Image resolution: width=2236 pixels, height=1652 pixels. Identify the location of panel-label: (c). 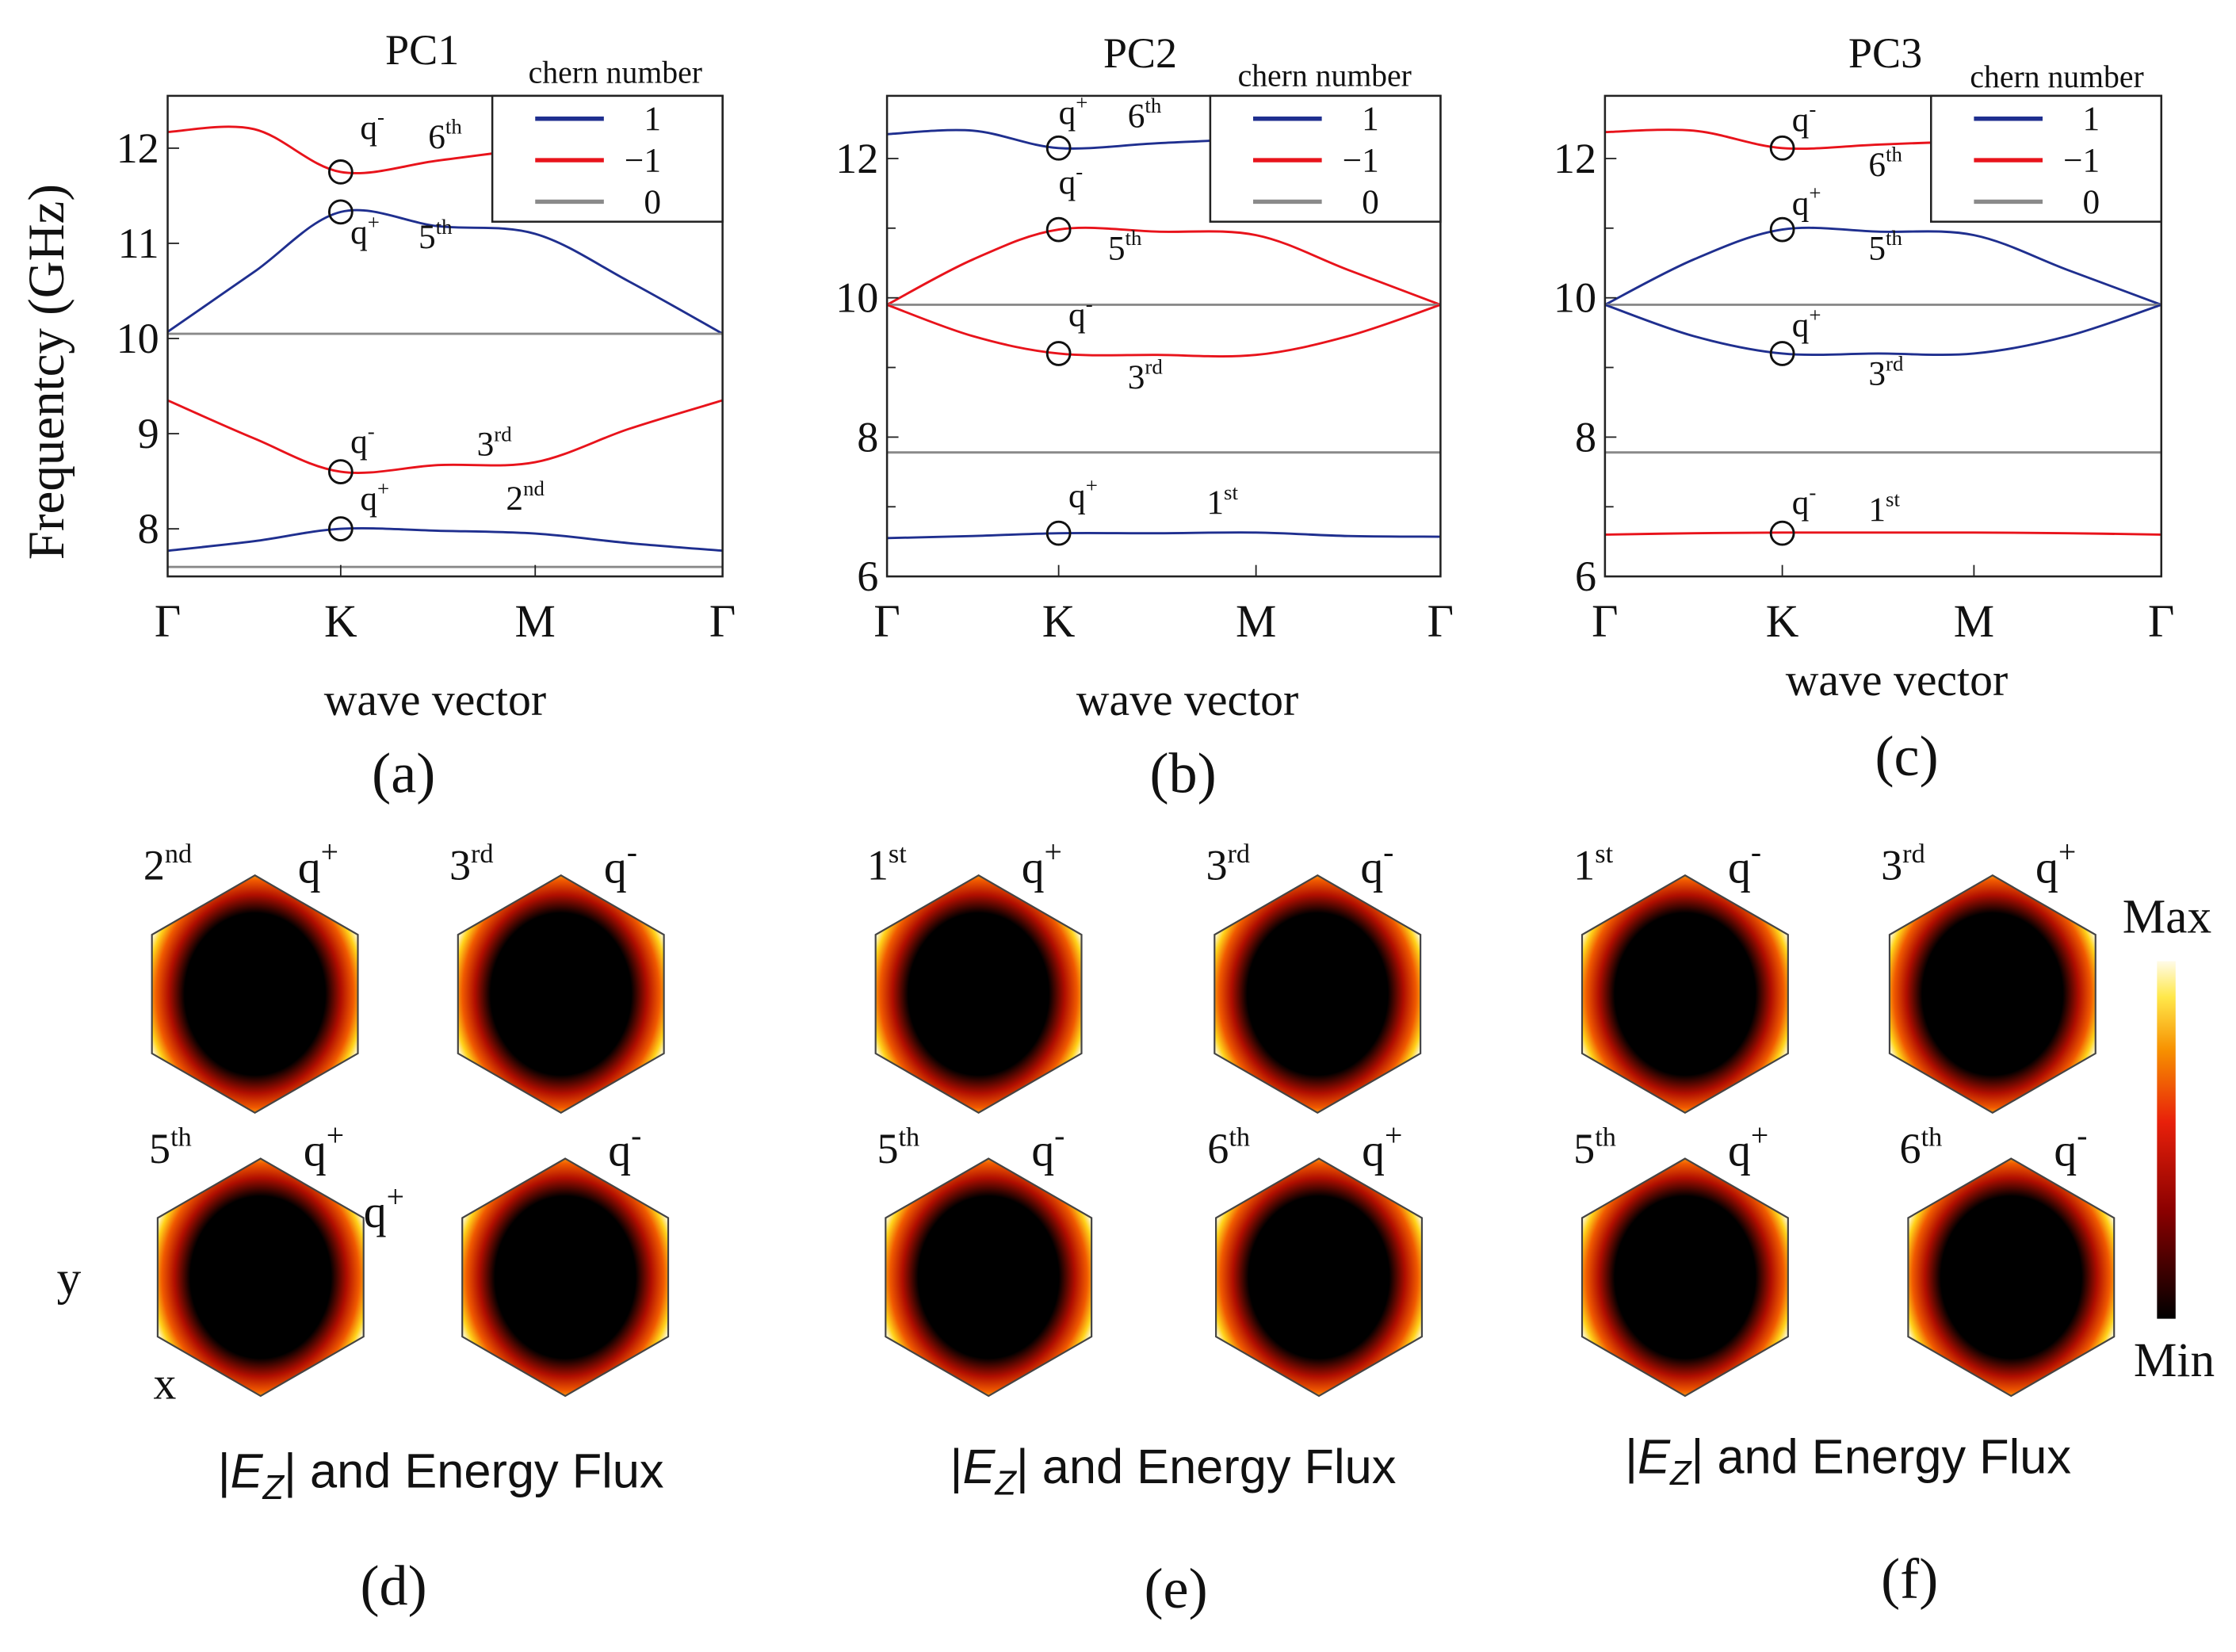
(1907, 756).